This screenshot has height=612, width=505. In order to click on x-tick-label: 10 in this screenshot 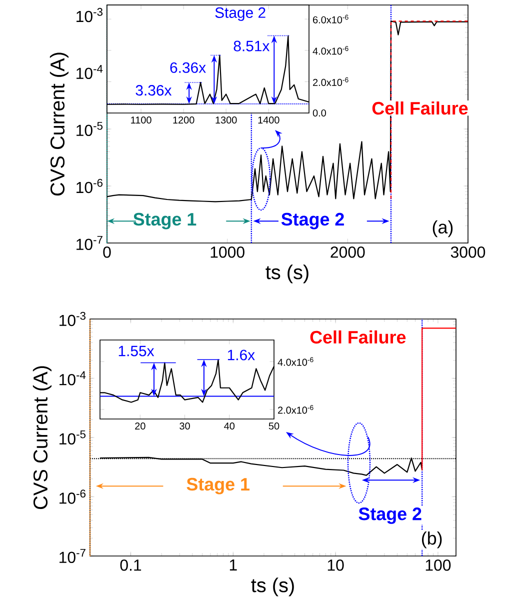, I will do `click(336, 565)`.